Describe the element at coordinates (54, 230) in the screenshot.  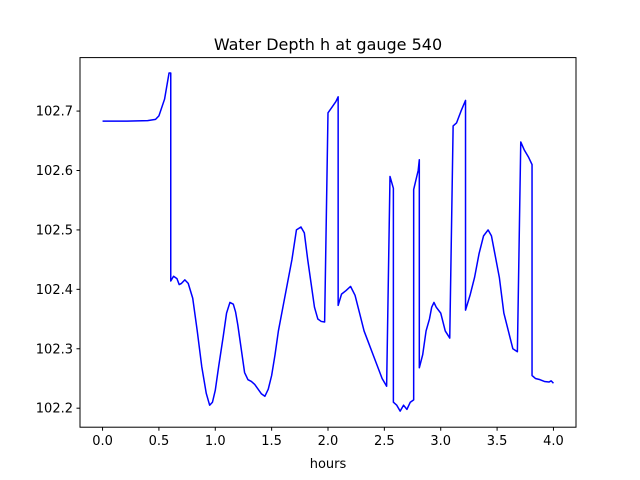
I see `y-tick-label: 102.5` at that location.